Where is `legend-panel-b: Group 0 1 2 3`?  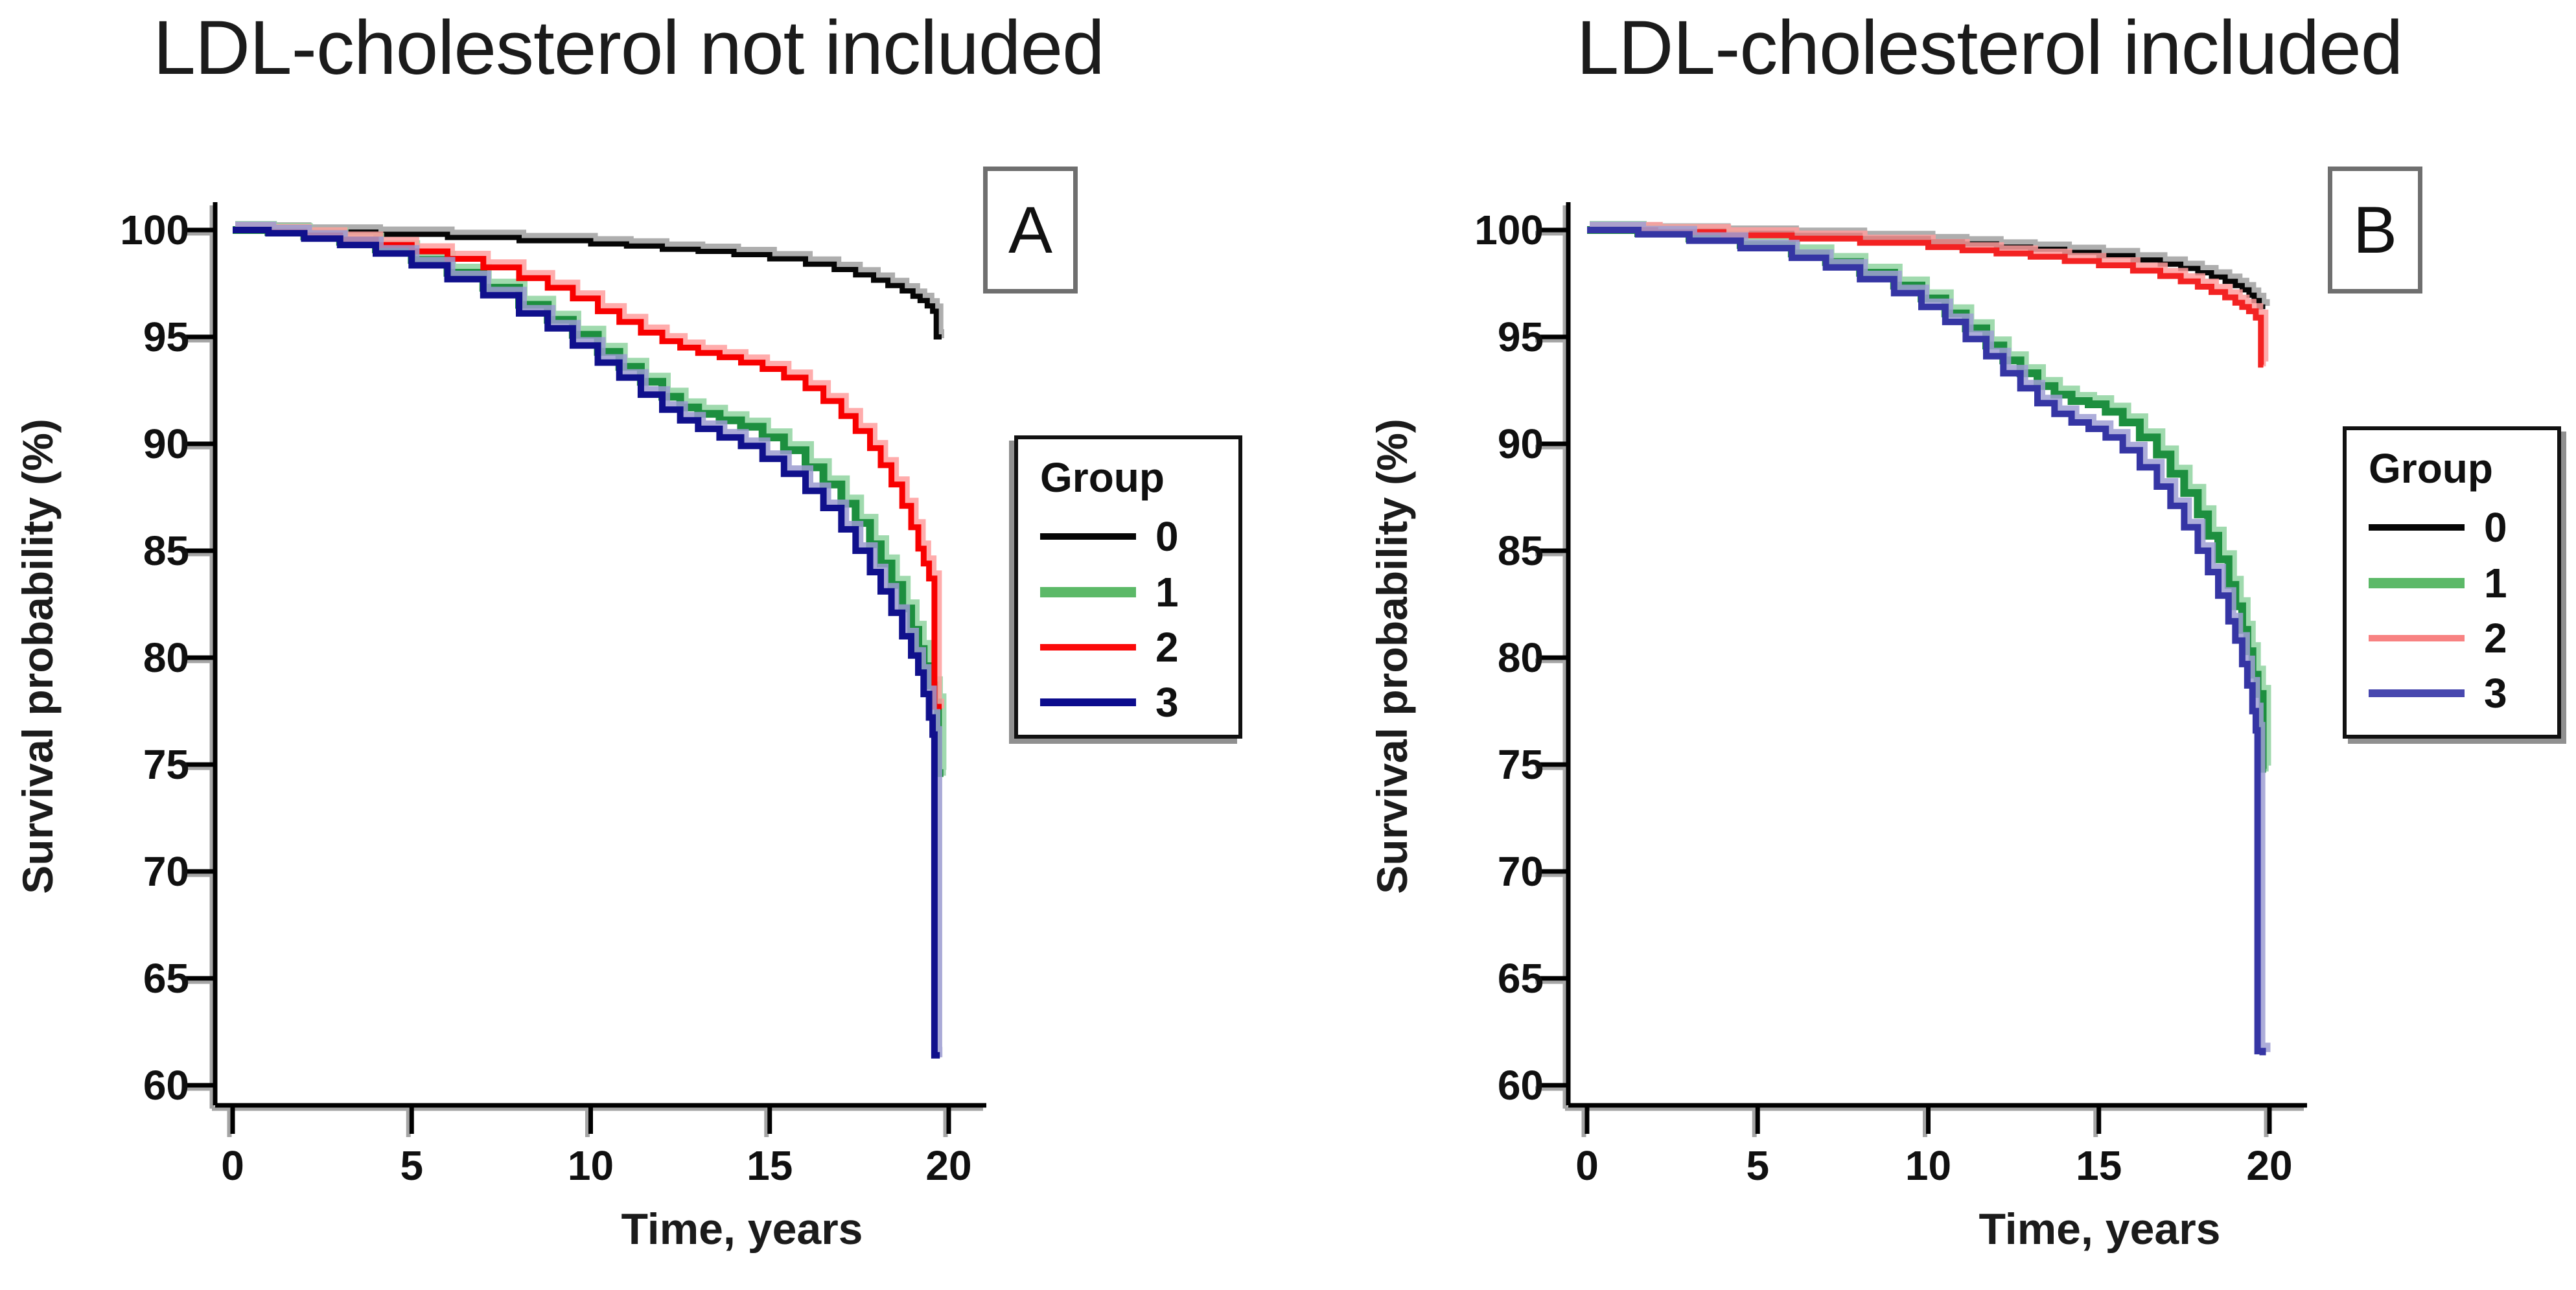
legend-panel-b: Group 0 1 2 3 is located at coordinates (2452, 582).